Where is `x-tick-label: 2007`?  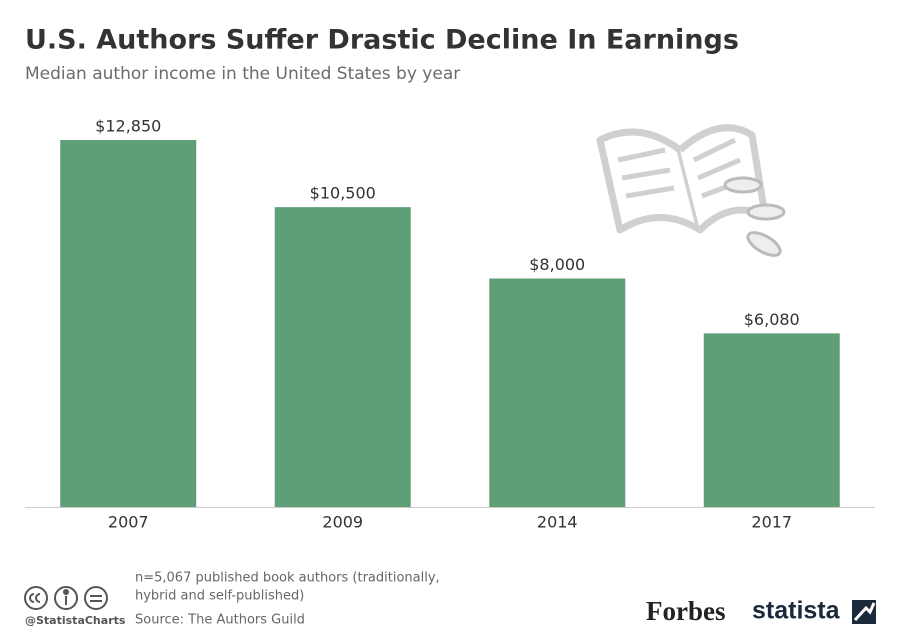 x-tick-label: 2007 is located at coordinates (128, 522).